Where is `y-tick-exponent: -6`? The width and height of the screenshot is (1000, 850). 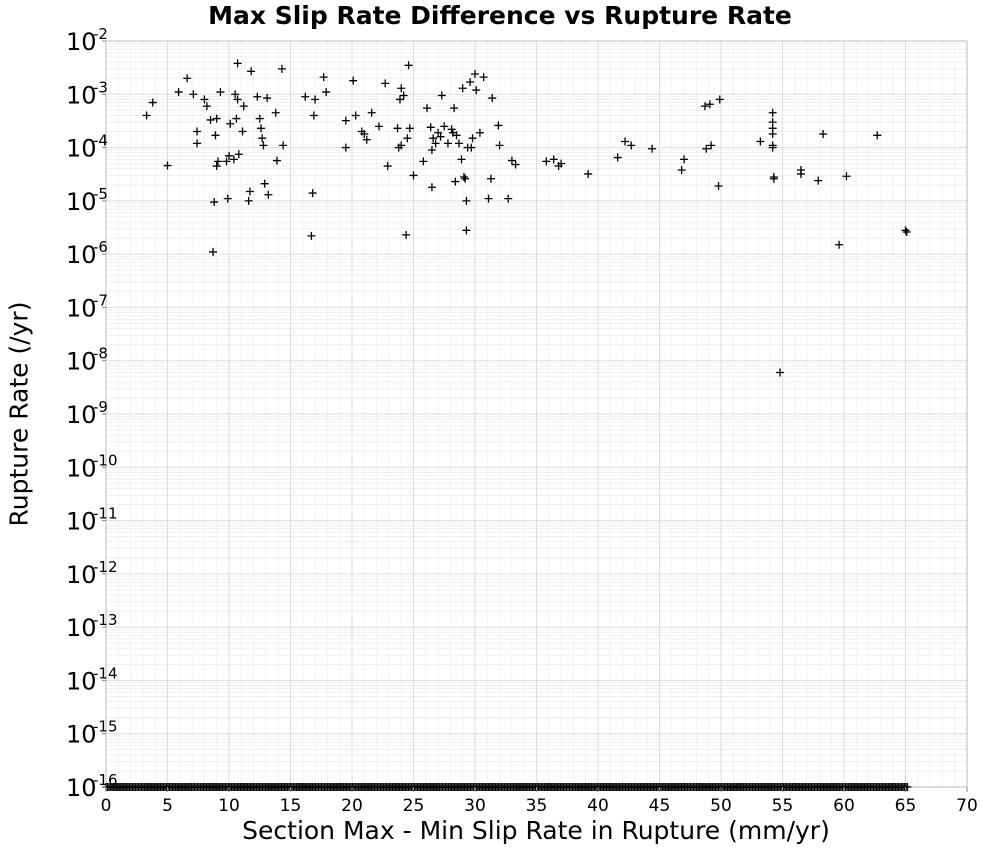 y-tick-exponent: -6 is located at coordinates (100, 247).